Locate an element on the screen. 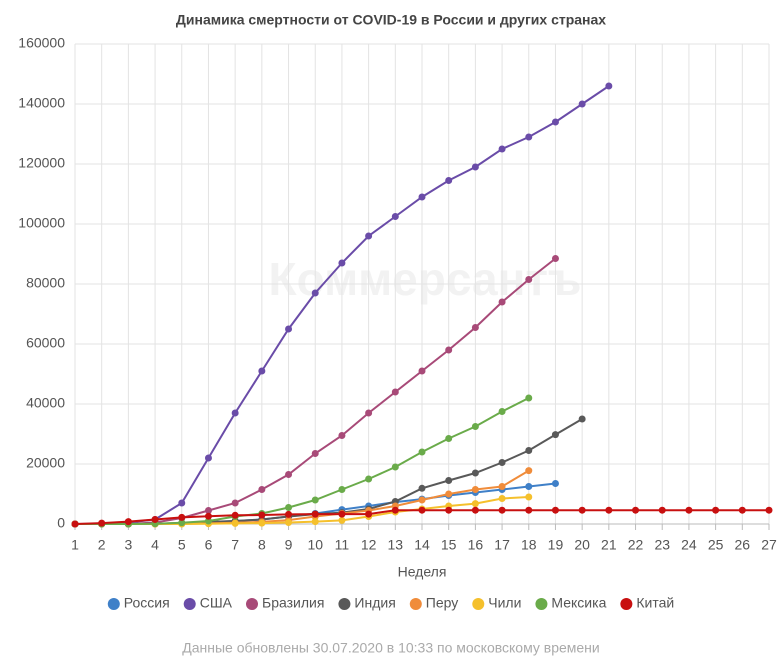 This screenshot has width=782, height=657. legend-item: Китай is located at coordinates (647, 603).